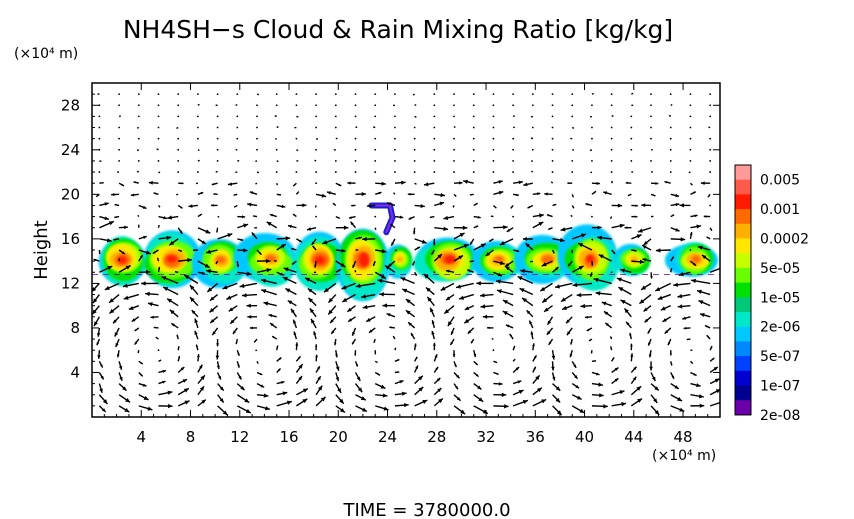 This screenshot has width=854, height=519. Describe the element at coordinates (70, 150) in the screenshot. I see `y-tick-label: 24` at that location.